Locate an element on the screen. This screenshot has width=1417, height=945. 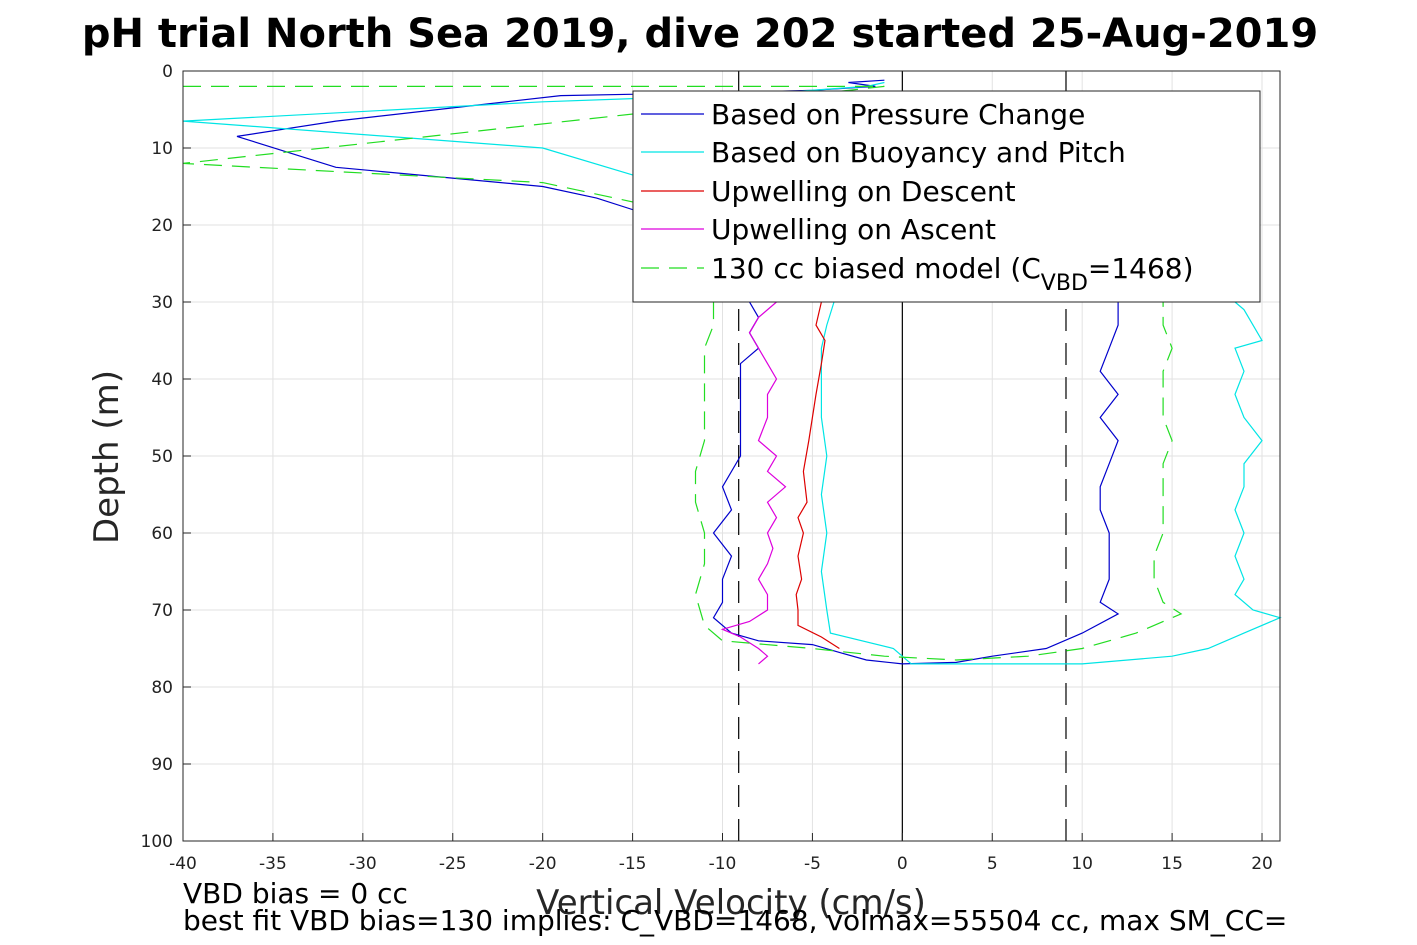
y-tick-label: 40 is located at coordinates (162, 380).